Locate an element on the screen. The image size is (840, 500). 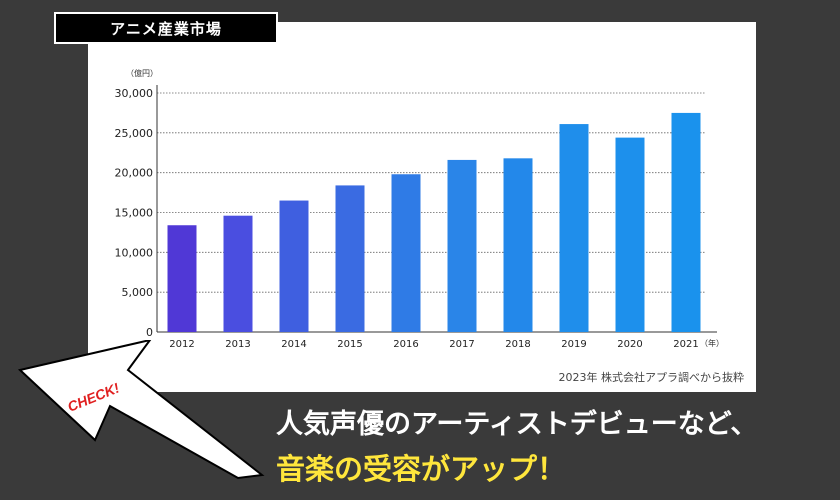
y-unit-label: （億円） is located at coordinates (142, 73).